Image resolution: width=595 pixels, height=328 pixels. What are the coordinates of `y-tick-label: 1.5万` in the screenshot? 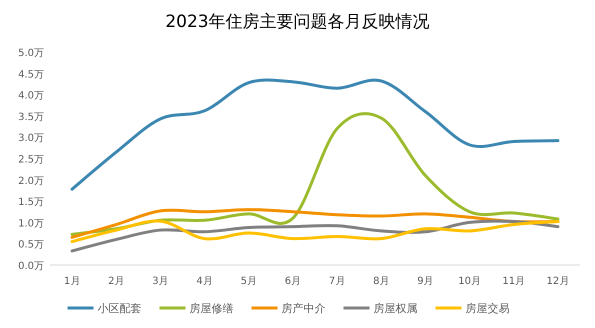 It's located at (31, 202).